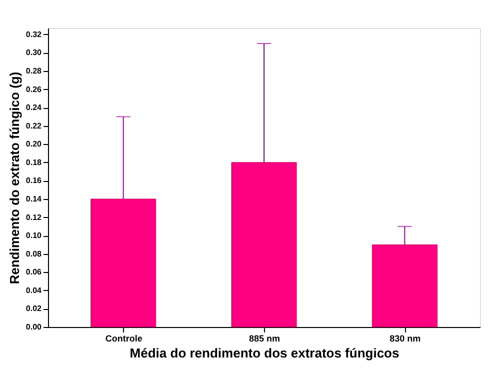 This screenshot has height=382, width=488. I want to click on y-tick-label: 0.04, so click(34, 290).